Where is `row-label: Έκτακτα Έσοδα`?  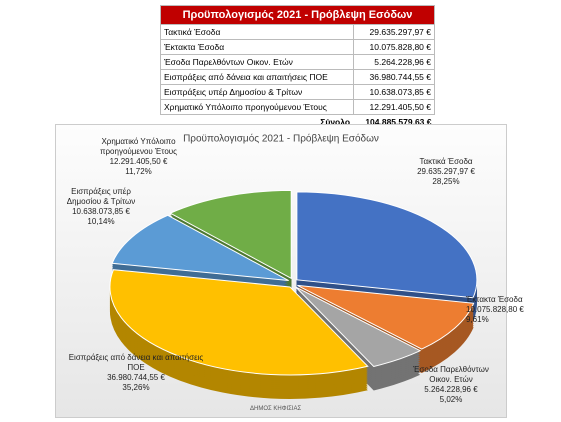
row-label: Έκτακτα Έσοδα is located at coordinates (257, 47).